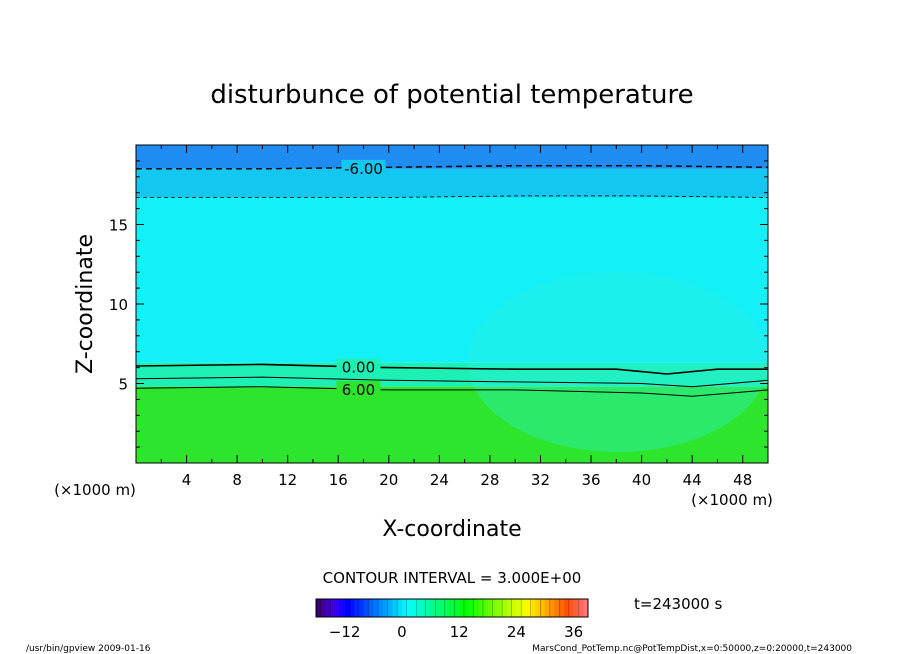  I want to click on x-tick-label-8: 36, so click(590, 480).